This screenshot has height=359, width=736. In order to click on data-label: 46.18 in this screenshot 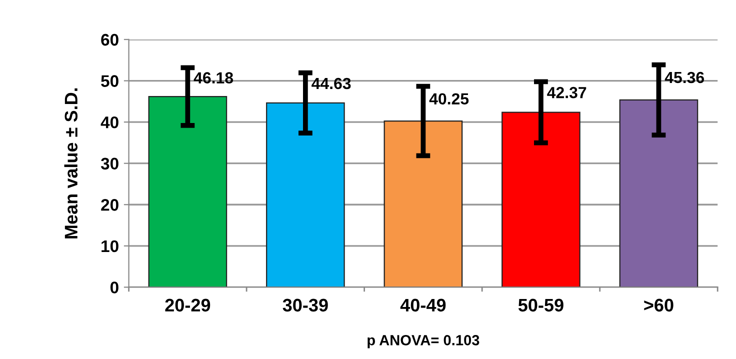, I will do `click(214, 78)`.